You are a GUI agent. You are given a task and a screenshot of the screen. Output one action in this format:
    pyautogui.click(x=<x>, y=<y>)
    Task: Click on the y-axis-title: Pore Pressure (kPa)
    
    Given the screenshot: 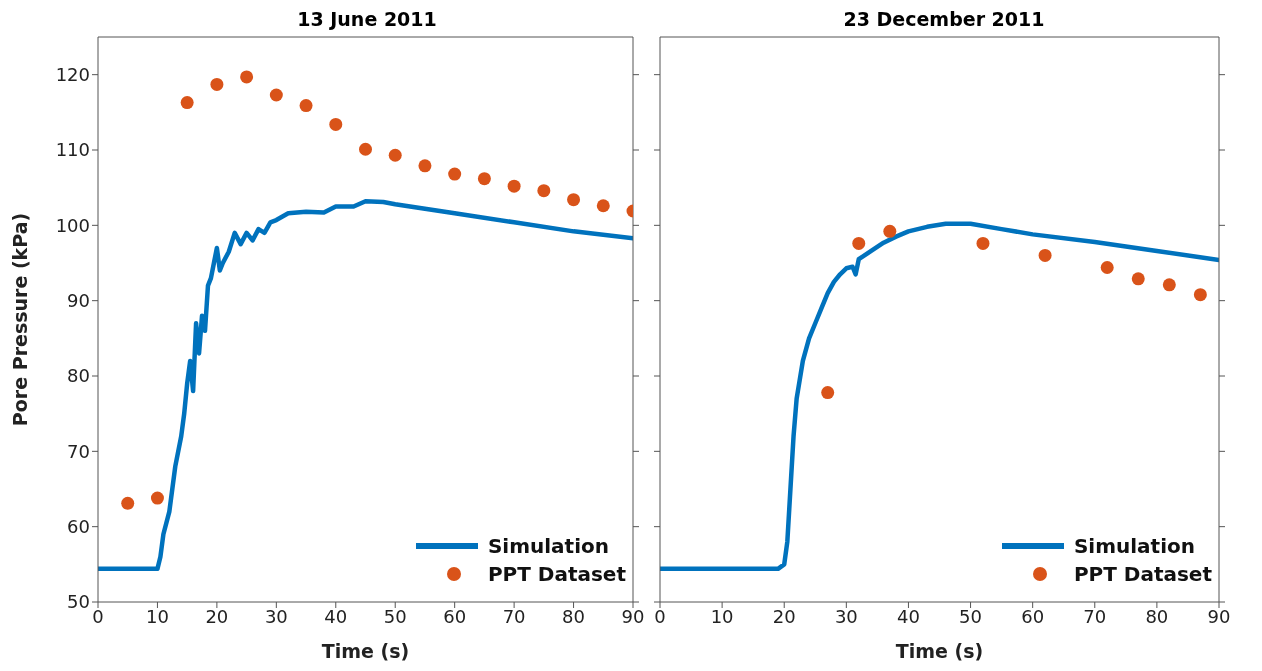 What is the action you would take?
    pyautogui.click(x=19, y=319)
    